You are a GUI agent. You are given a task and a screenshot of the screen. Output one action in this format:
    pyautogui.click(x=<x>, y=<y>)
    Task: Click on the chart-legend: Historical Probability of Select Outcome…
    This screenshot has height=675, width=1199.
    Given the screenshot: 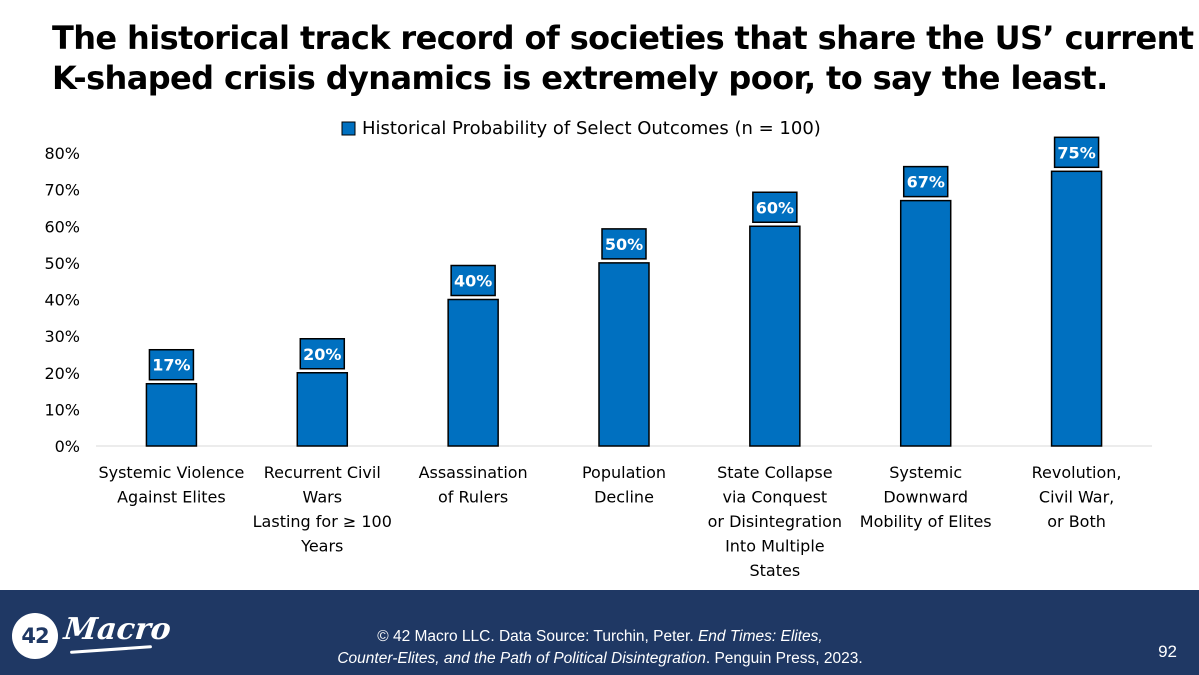 What is the action you would take?
    pyautogui.click(x=581, y=128)
    